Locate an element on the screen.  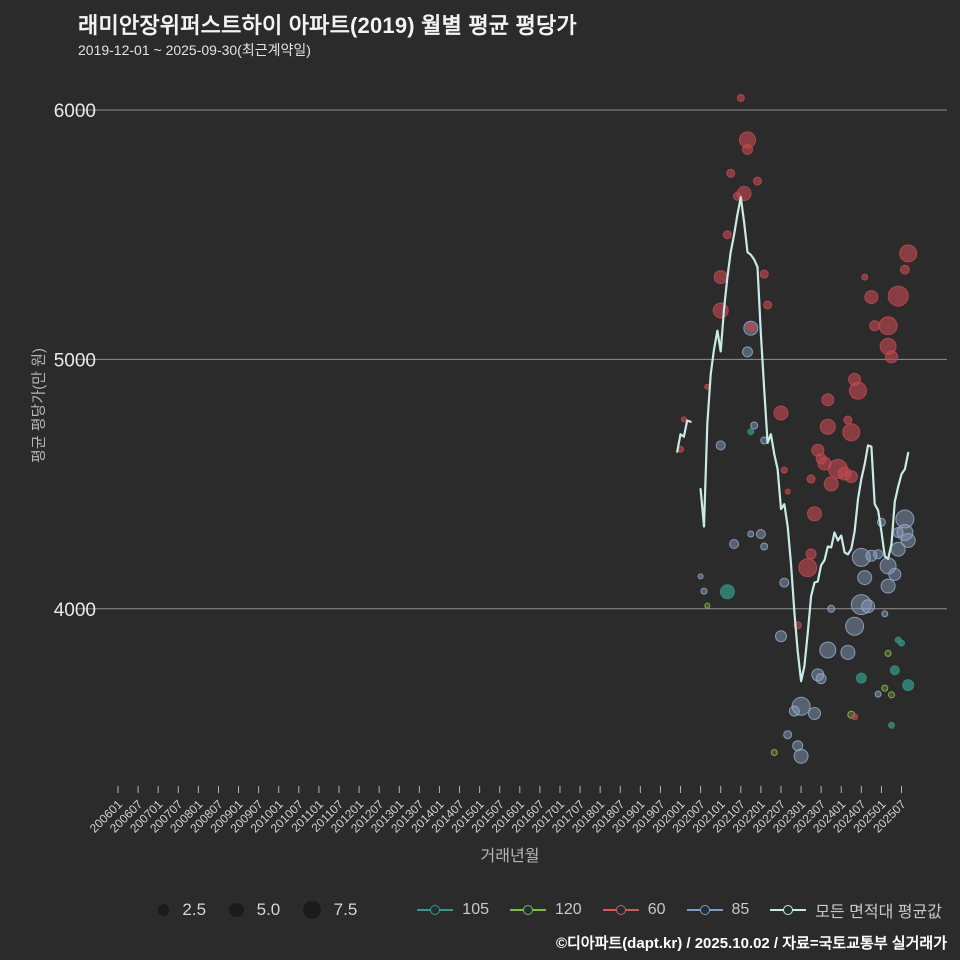
size-legend-item: 2.5 is located at coordinates (182, 910).